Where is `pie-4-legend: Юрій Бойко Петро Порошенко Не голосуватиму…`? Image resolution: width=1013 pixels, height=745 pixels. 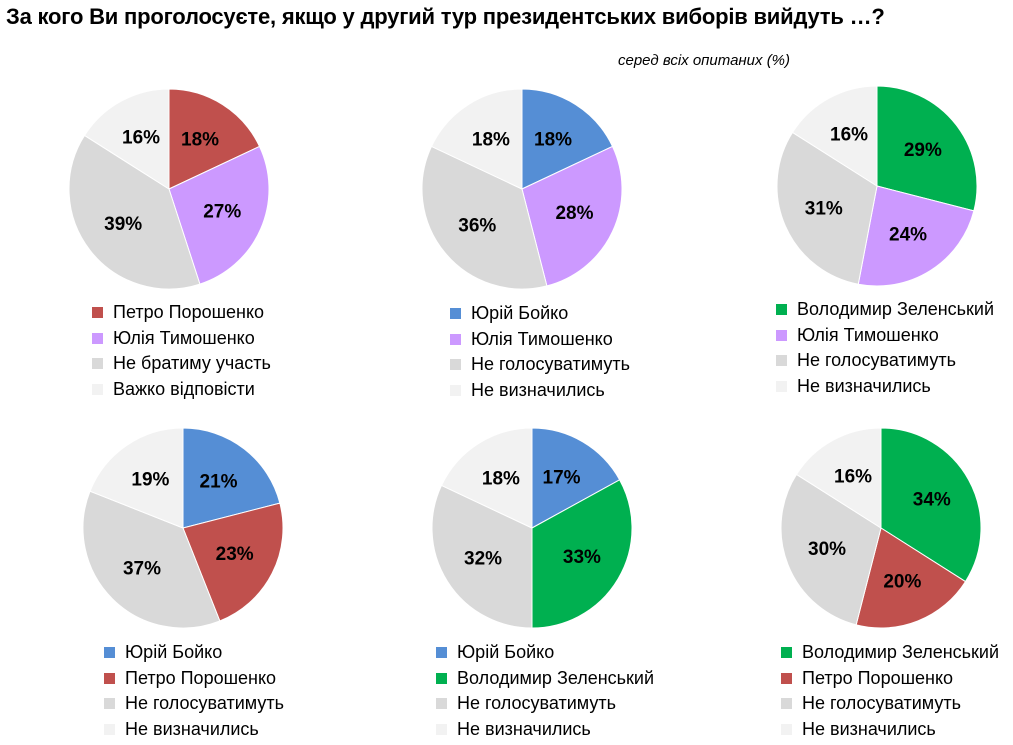 pie-4-legend: Юрій Бойко Петро Порошенко Не голосуватиму… is located at coordinates (194, 691).